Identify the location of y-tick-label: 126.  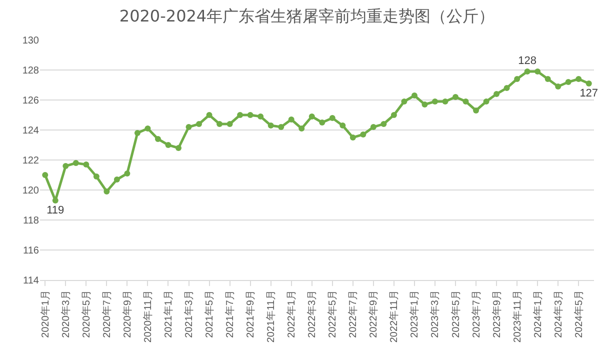
(31, 101).